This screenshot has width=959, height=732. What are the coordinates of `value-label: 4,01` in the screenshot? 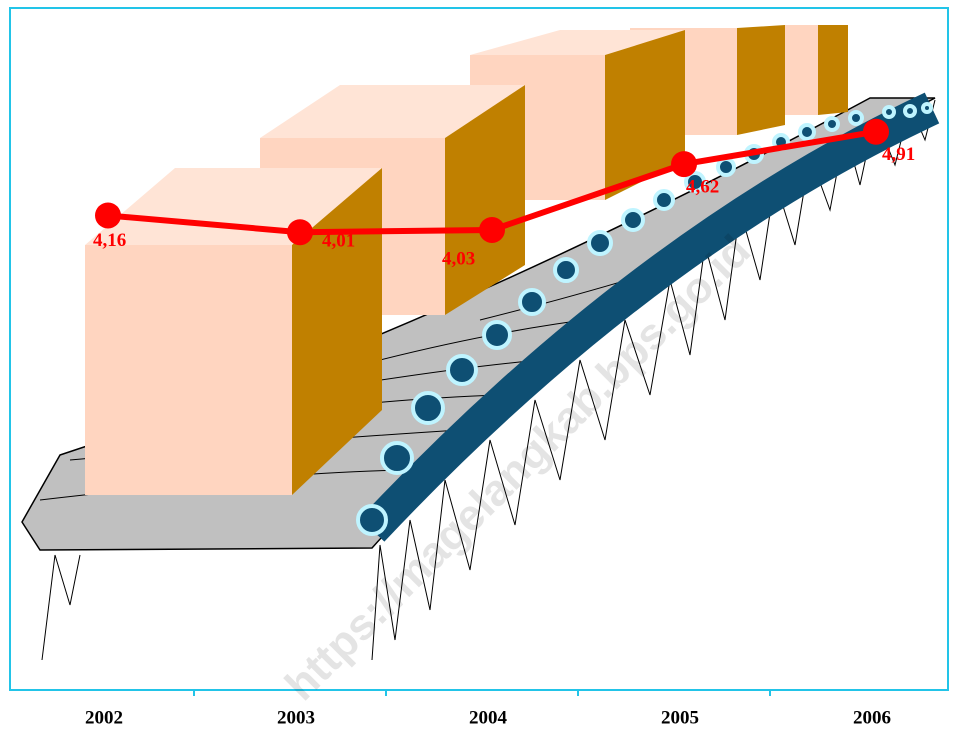 It's located at (338, 241).